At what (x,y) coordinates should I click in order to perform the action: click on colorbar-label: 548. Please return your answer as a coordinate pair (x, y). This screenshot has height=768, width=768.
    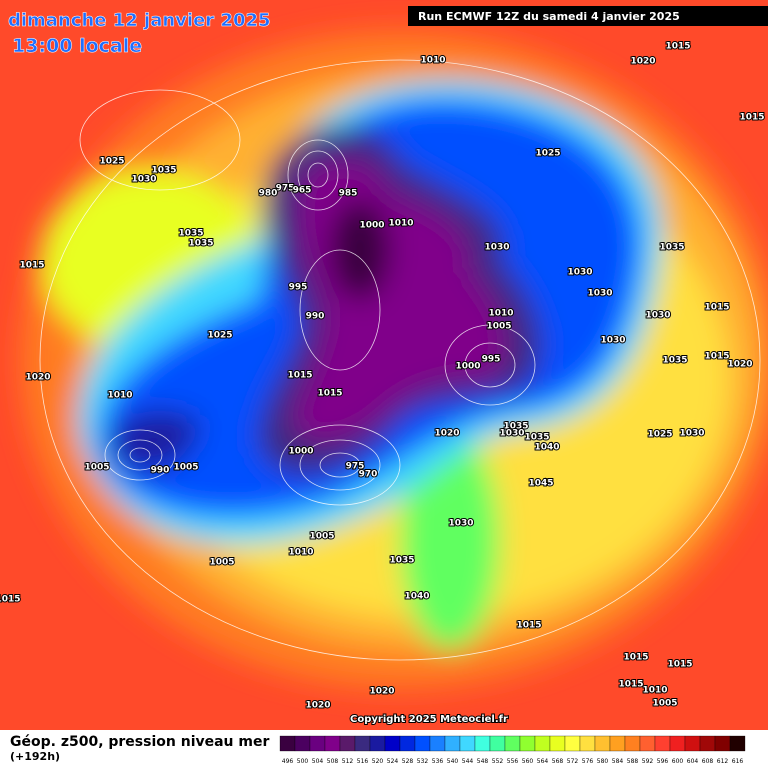
    Looking at the image, I should click on (483, 761).